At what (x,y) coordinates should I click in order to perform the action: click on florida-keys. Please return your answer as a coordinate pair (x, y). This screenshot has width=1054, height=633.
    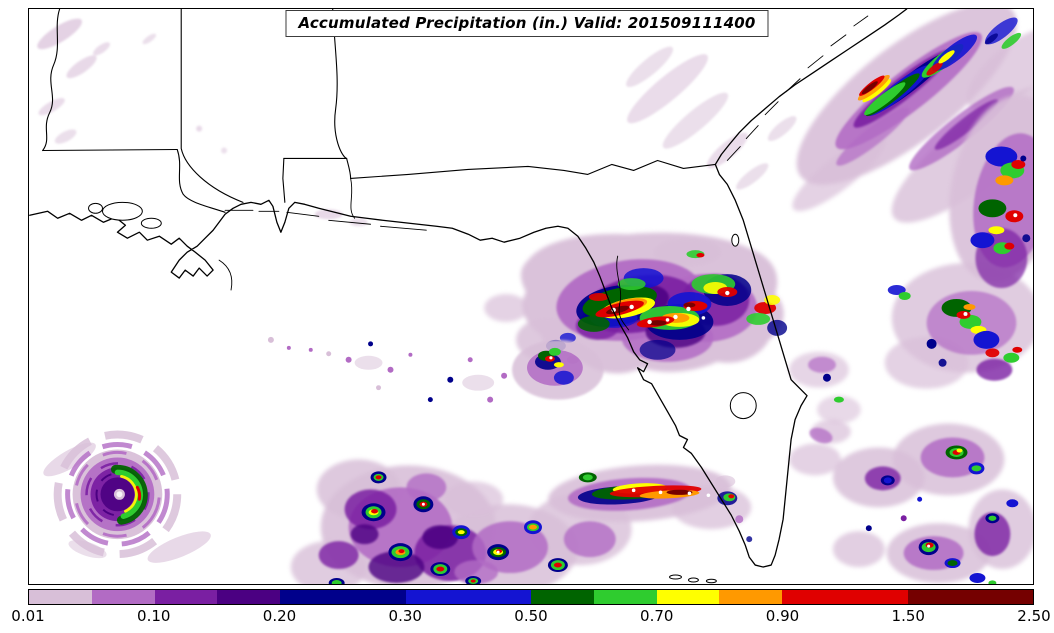
    Looking at the image, I should click on (693, 579).